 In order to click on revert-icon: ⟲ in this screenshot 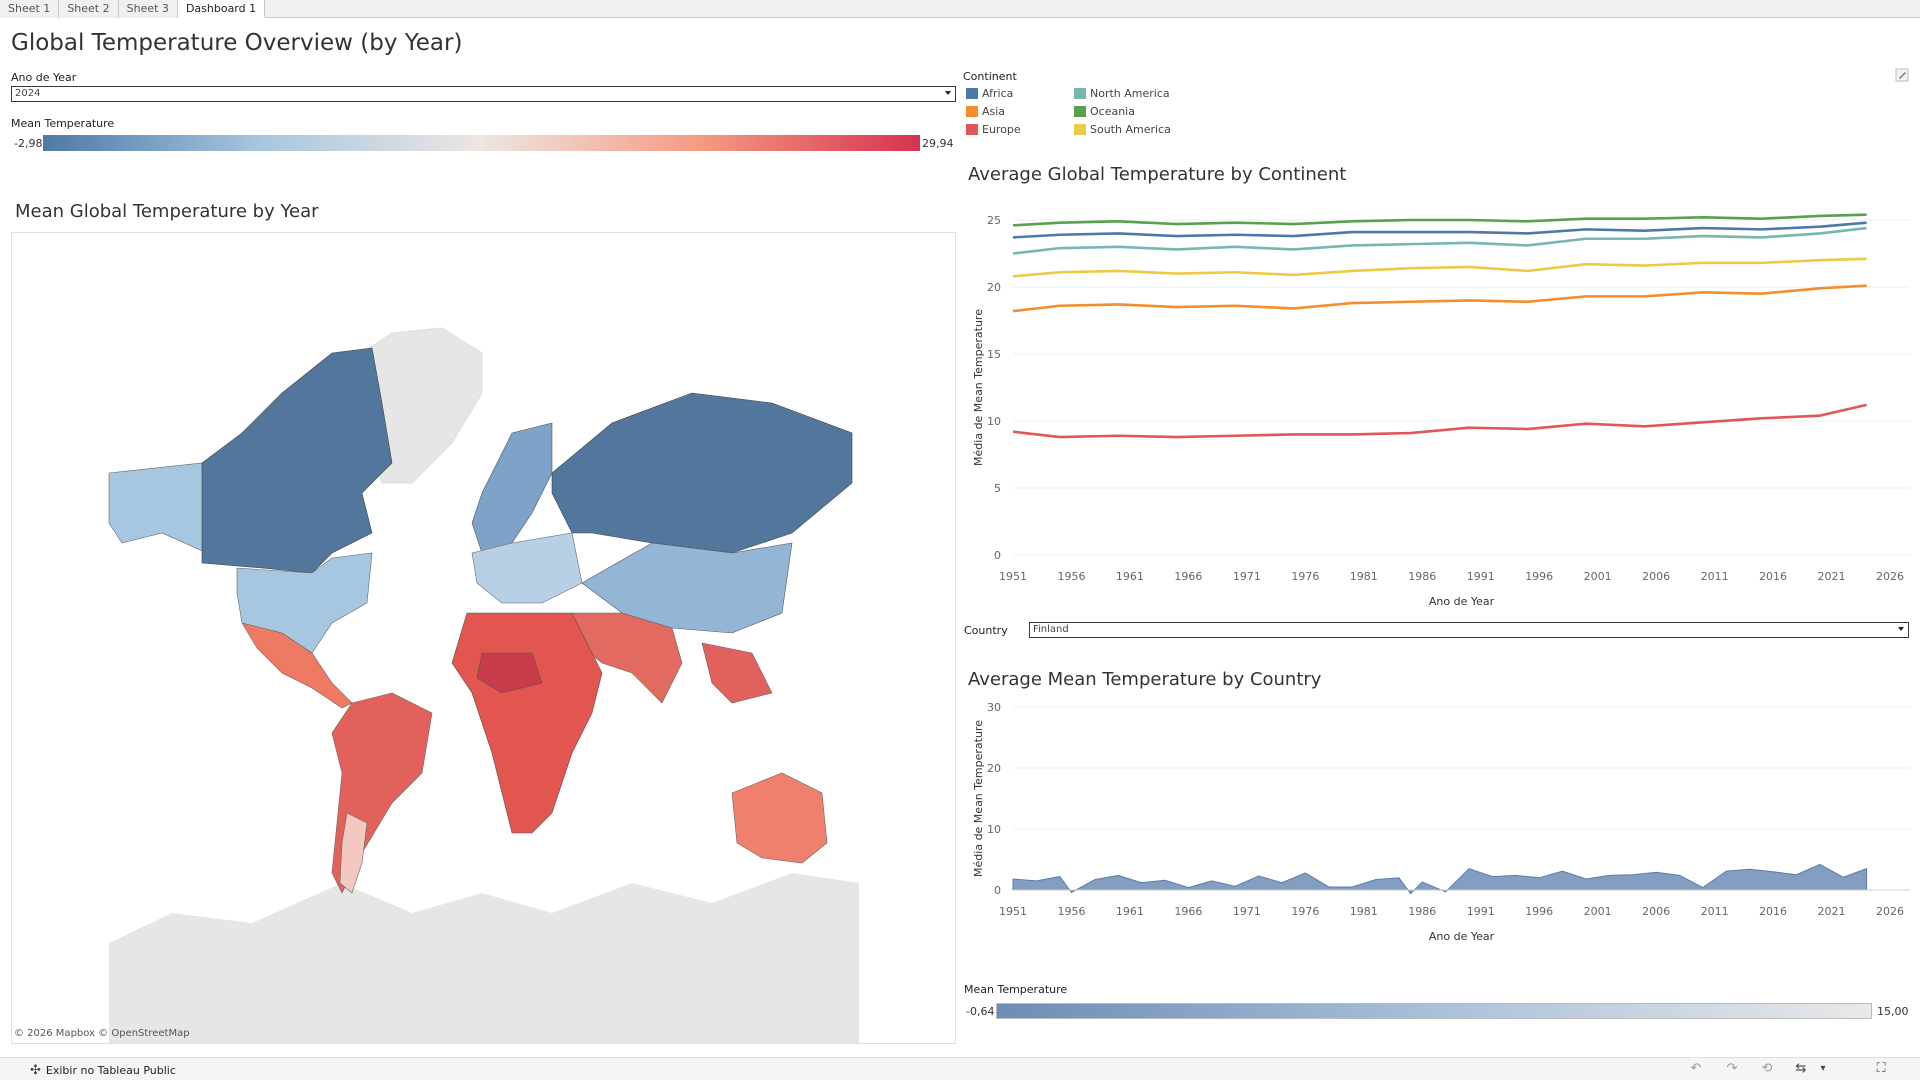, I will do `click(1767, 1068)`.